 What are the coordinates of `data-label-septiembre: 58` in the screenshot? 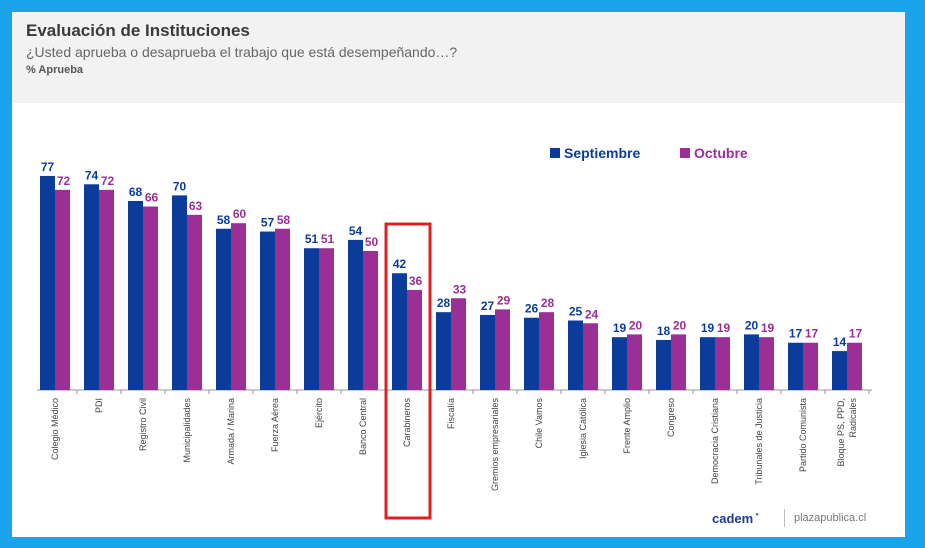 It's located at (224, 220).